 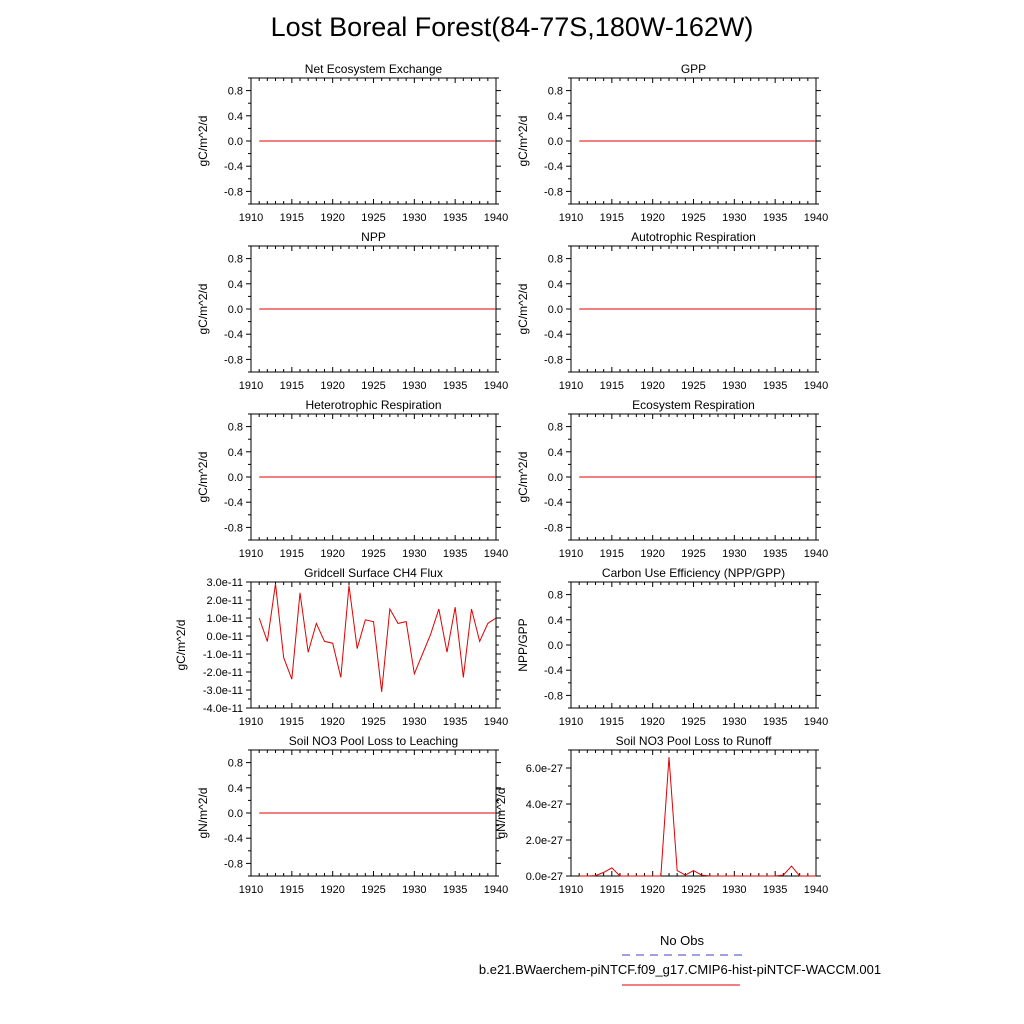 What do you see at coordinates (233, 335) in the screenshot?
I see `panel-2-ytick-label: -0.4` at bounding box center [233, 335].